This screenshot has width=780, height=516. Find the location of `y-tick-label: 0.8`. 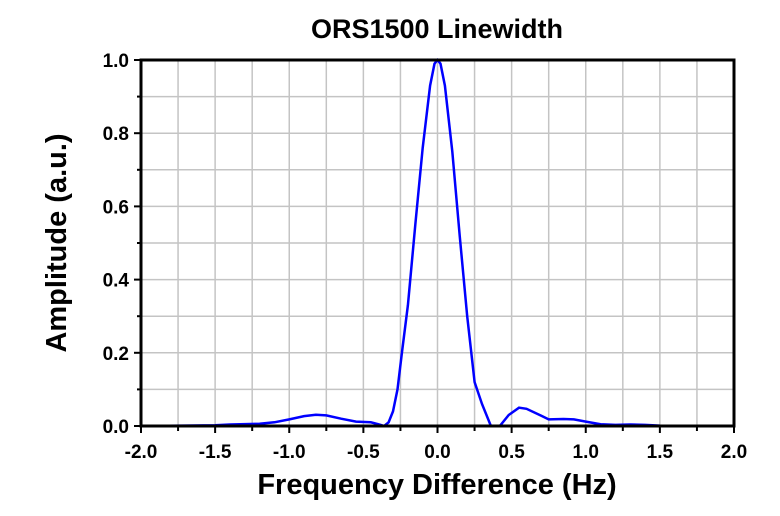

y-tick-label: 0.8 is located at coordinates (116, 134).